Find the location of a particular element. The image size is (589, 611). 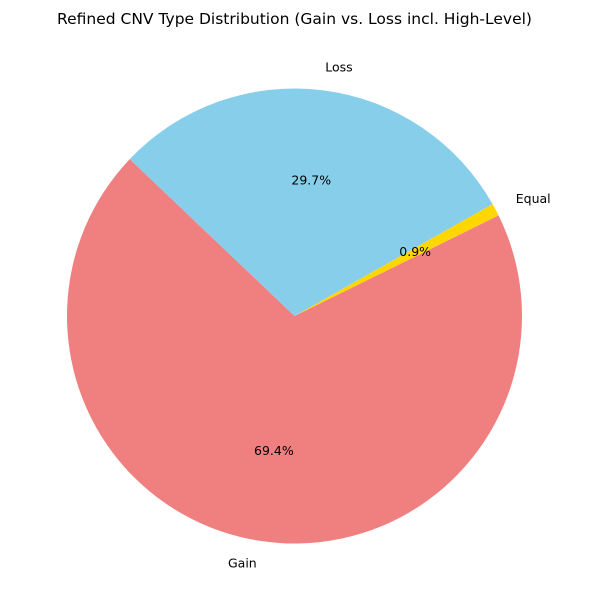

slice-label-gain: Gain is located at coordinates (242, 562).